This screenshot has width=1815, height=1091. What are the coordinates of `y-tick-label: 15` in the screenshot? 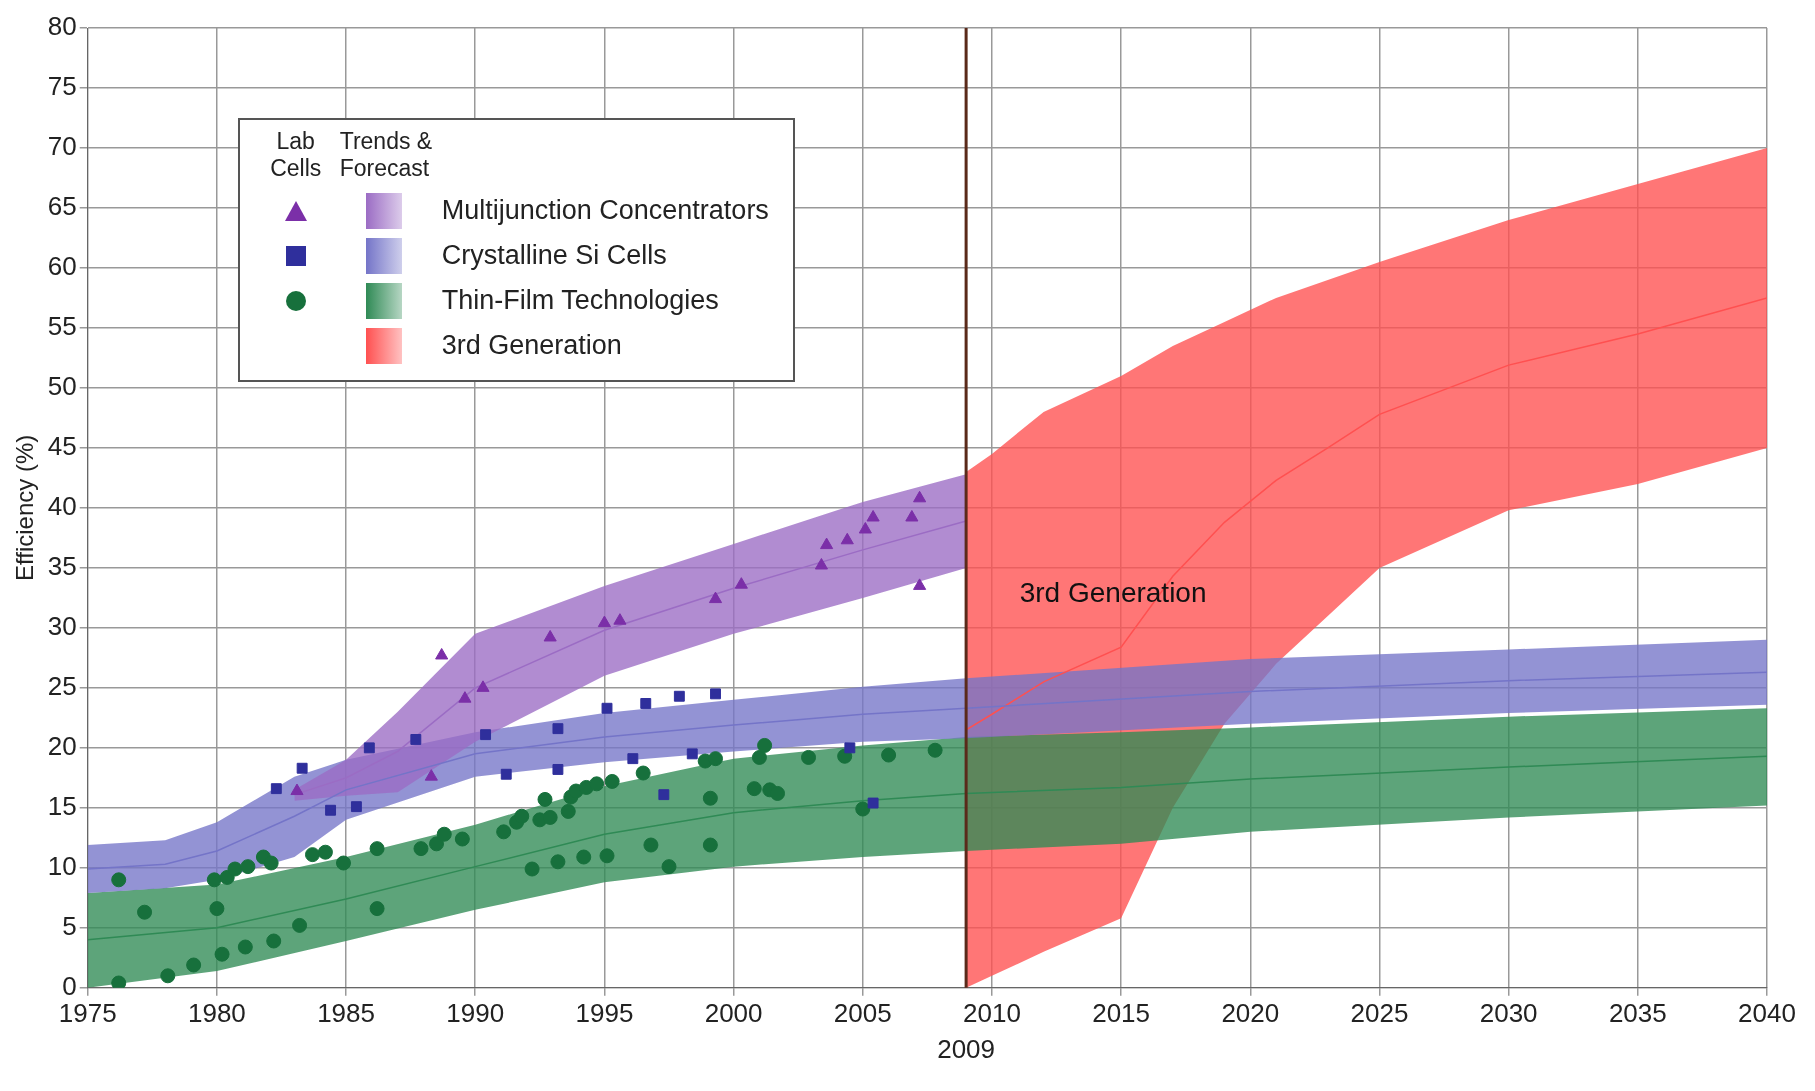 It's located at (62, 806).